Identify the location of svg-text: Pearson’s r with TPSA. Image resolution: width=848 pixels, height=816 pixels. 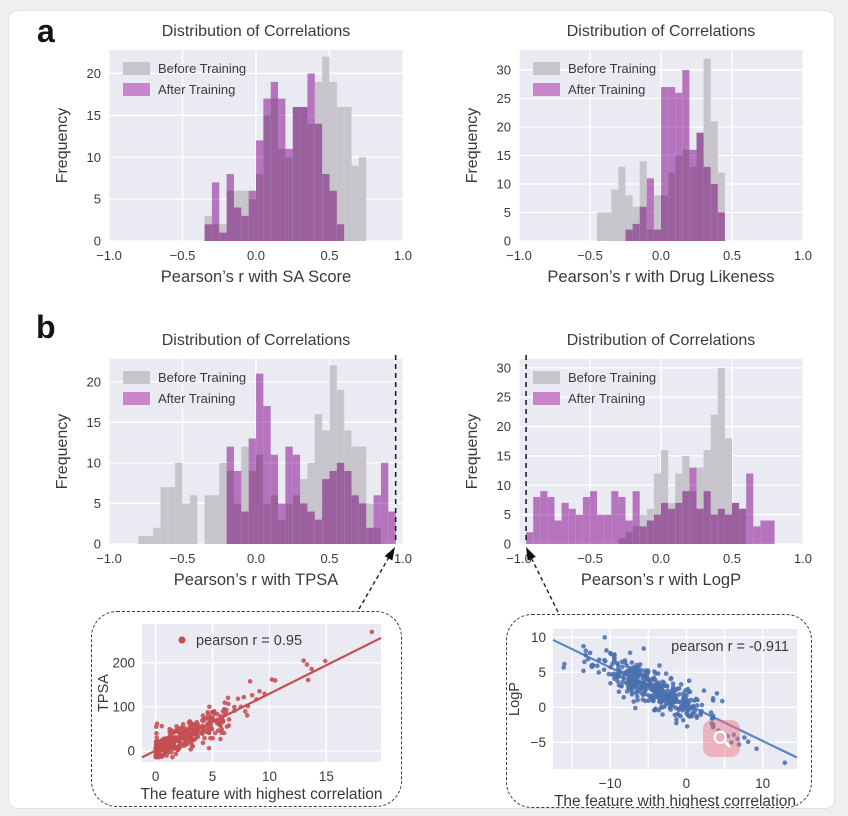
(256, 579).